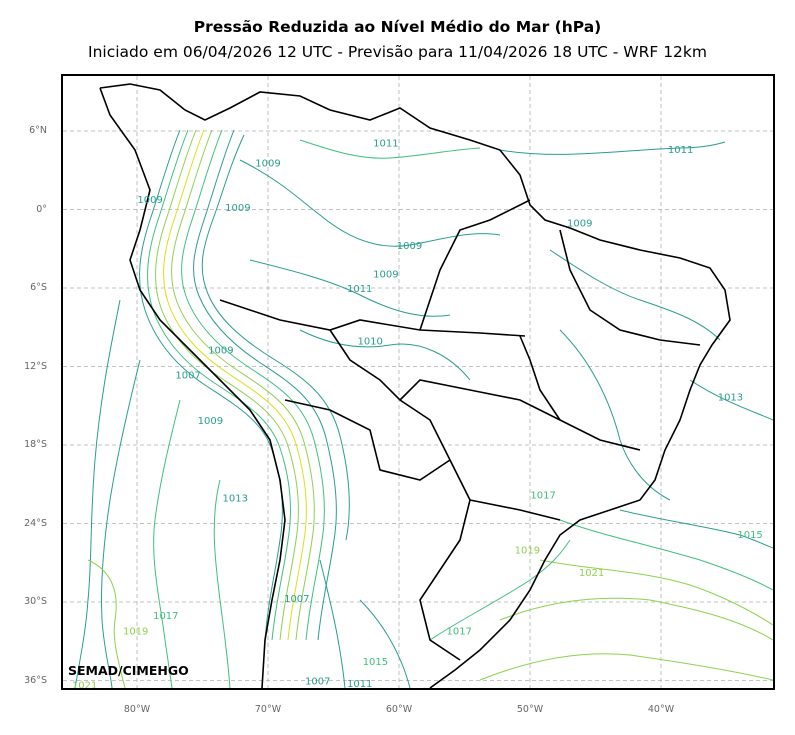  Describe the element at coordinates (38, 130) in the screenshot. I see `lat-tick-label: 6°N` at that location.